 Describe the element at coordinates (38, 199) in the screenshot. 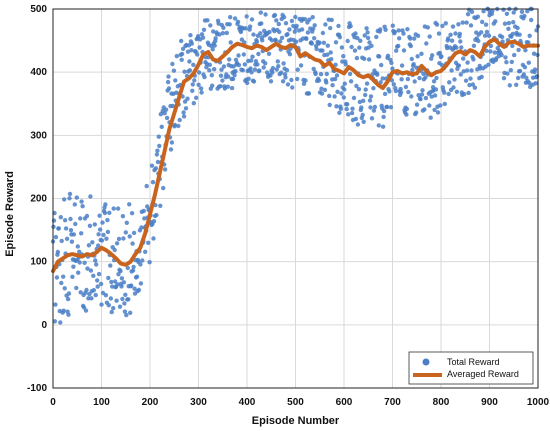

I see `y-tick-label: 200` at that location.